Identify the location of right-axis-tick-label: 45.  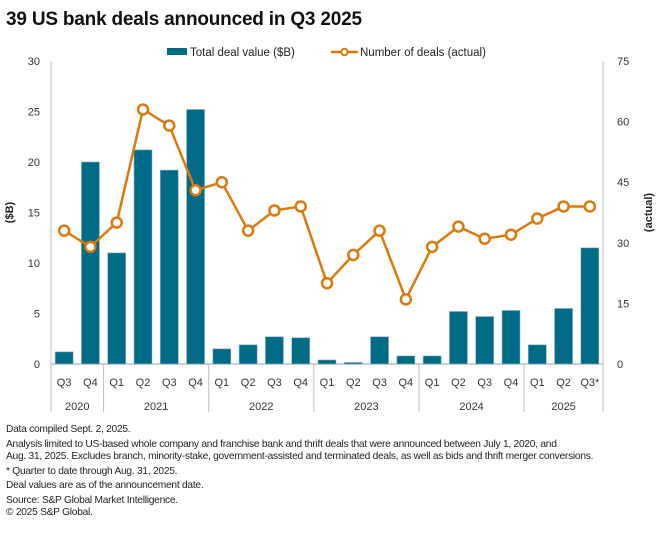
(623, 183).